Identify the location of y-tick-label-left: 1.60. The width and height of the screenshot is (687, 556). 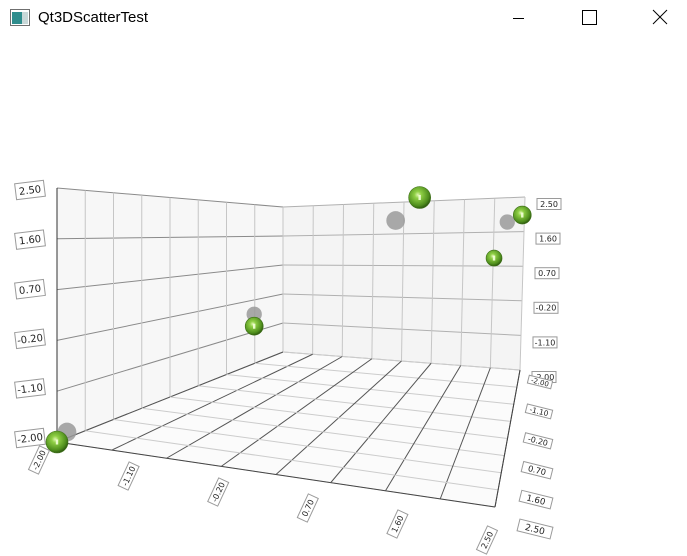
(30, 239).